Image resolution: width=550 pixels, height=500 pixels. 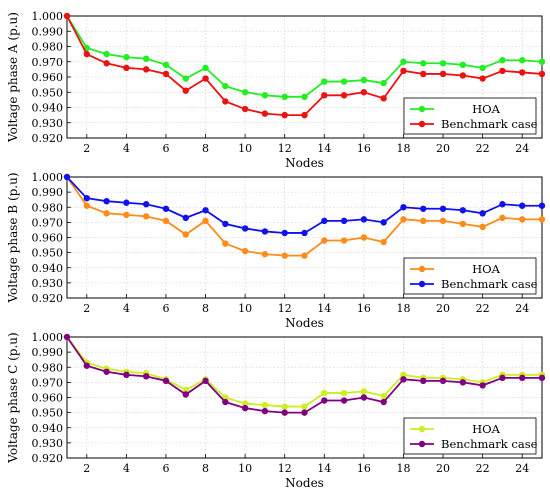 I want to click on x-tick-label: 14, so click(x=324, y=148).